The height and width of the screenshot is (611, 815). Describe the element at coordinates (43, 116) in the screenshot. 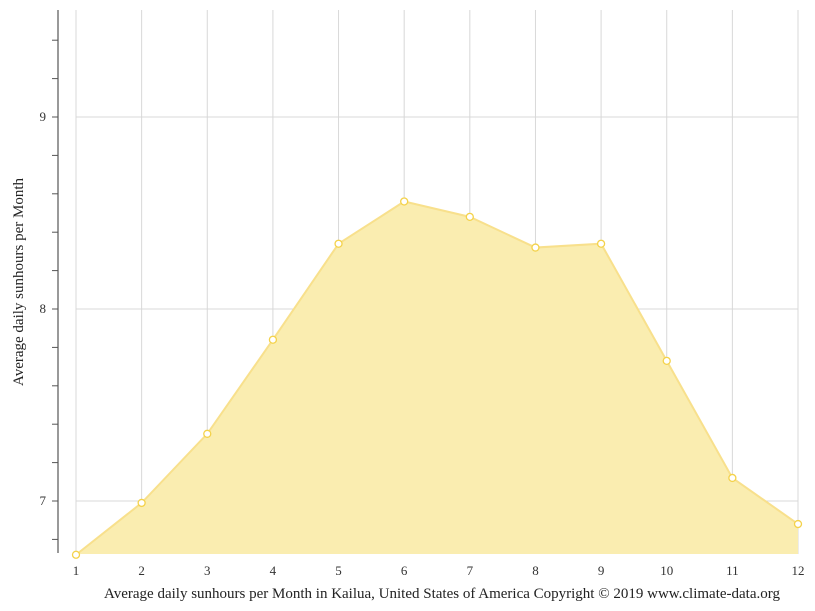

I see `y-tick-label: 9` at that location.